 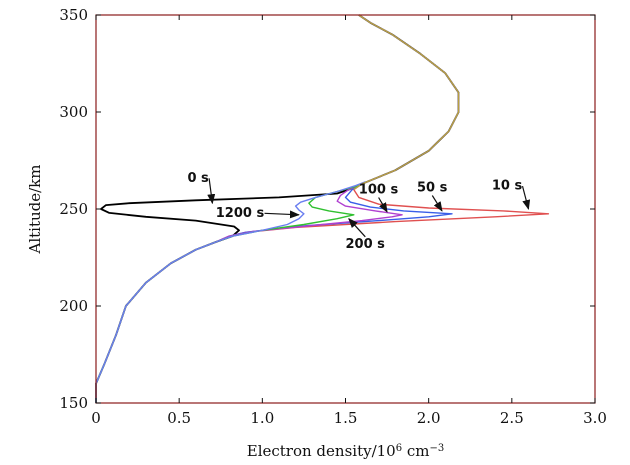 What do you see at coordinates (346, 418) in the screenshot?
I see `x-tick-label: 1.5` at bounding box center [346, 418].